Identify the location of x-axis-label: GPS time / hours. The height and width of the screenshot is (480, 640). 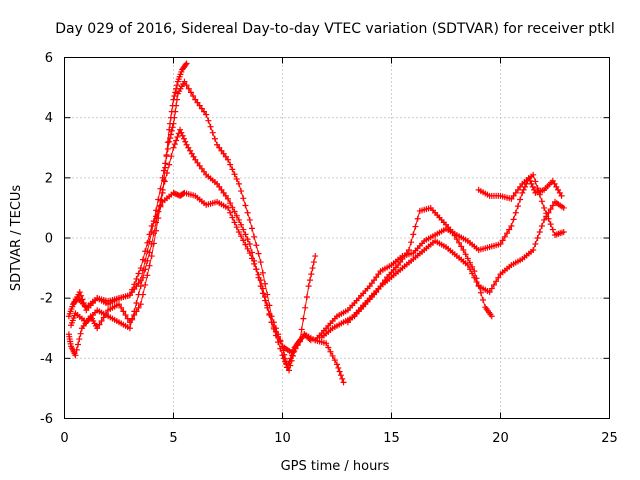
(335, 466).